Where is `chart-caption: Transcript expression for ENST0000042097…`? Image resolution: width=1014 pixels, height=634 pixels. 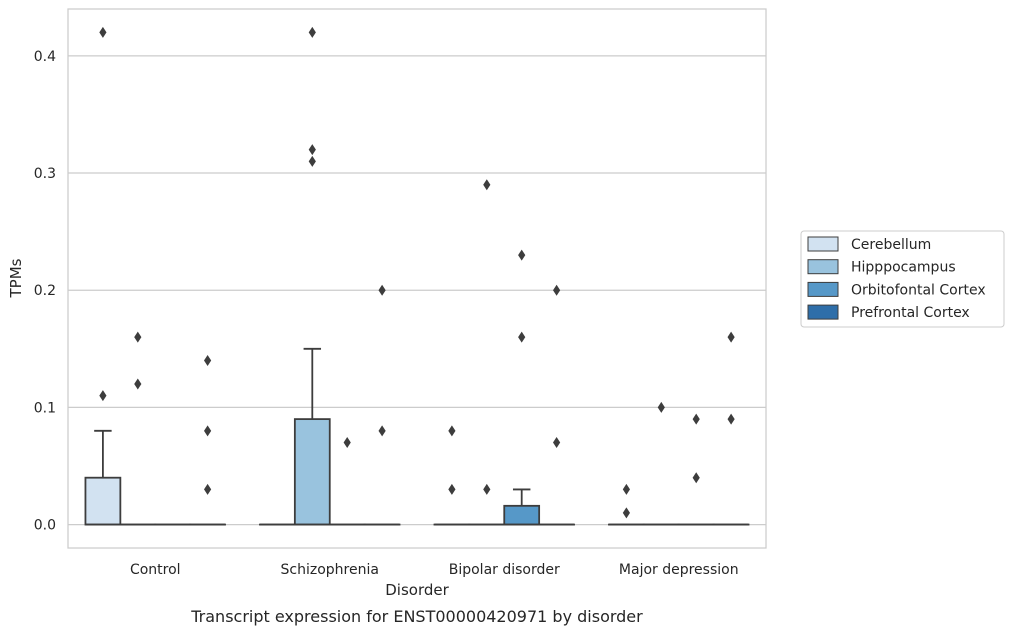 chart-caption: Transcript expression for ENST0000042097… is located at coordinates (416, 616).